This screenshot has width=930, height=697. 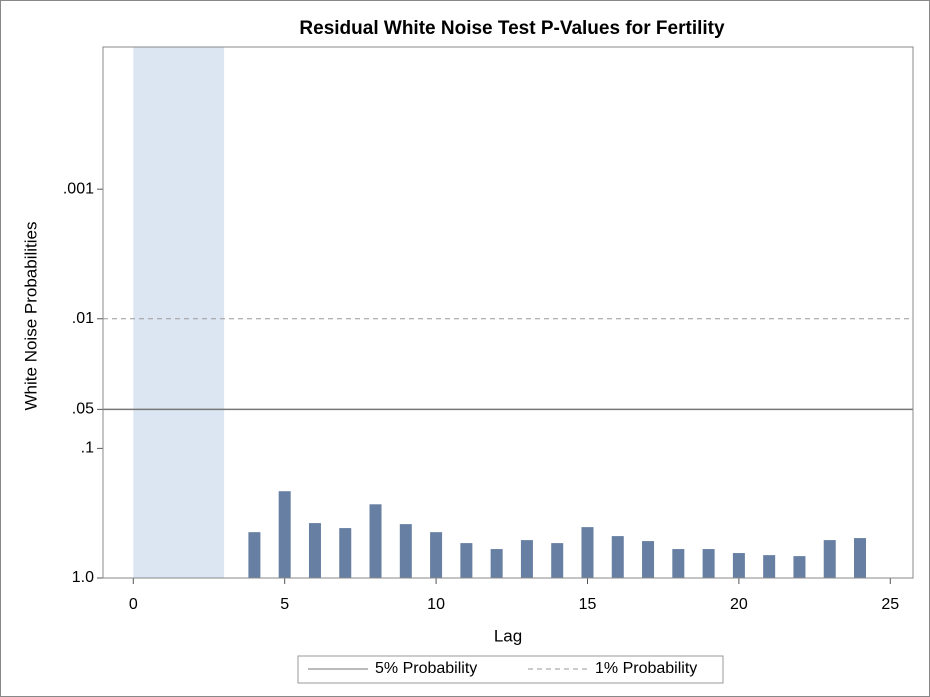 I want to click on shaded-region, so click(x=179, y=312).